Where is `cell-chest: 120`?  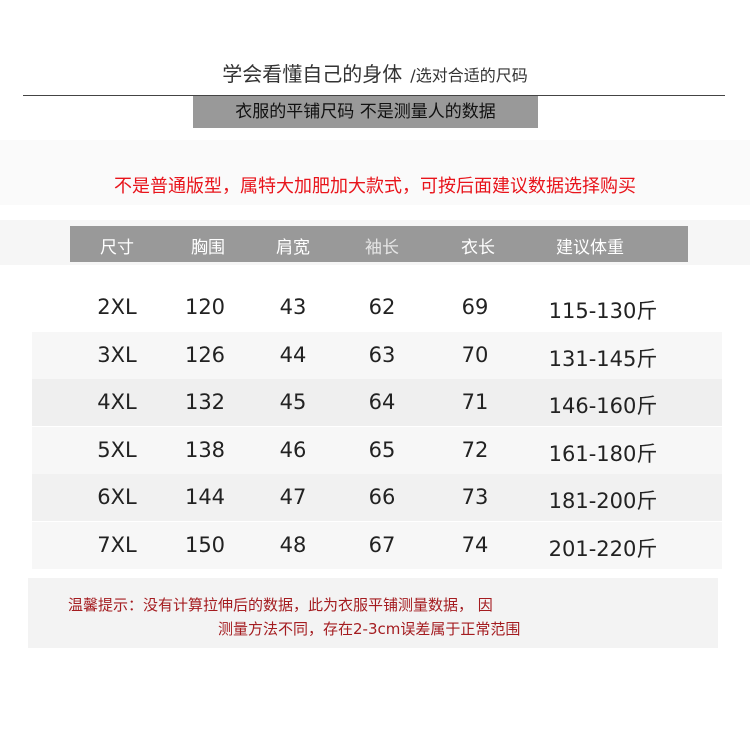 cell-chest: 120 is located at coordinates (205, 307).